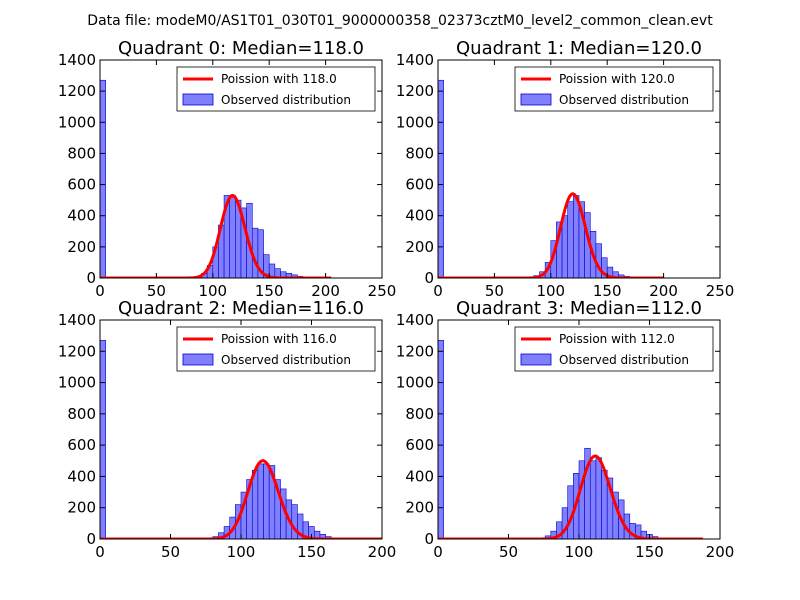  I want to click on chart-title: Quadrant 0: Median=118.0, so click(241, 48).